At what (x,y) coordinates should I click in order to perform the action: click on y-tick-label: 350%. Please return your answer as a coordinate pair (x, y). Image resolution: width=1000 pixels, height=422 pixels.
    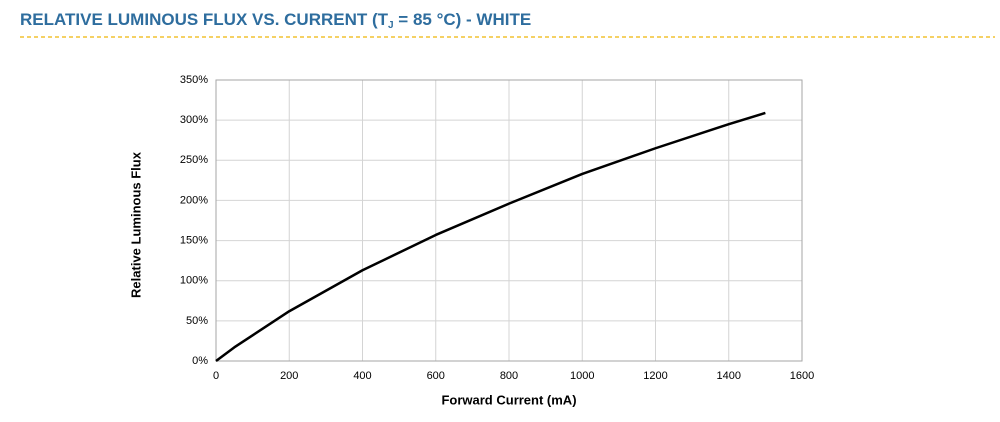
    Looking at the image, I should click on (194, 80).